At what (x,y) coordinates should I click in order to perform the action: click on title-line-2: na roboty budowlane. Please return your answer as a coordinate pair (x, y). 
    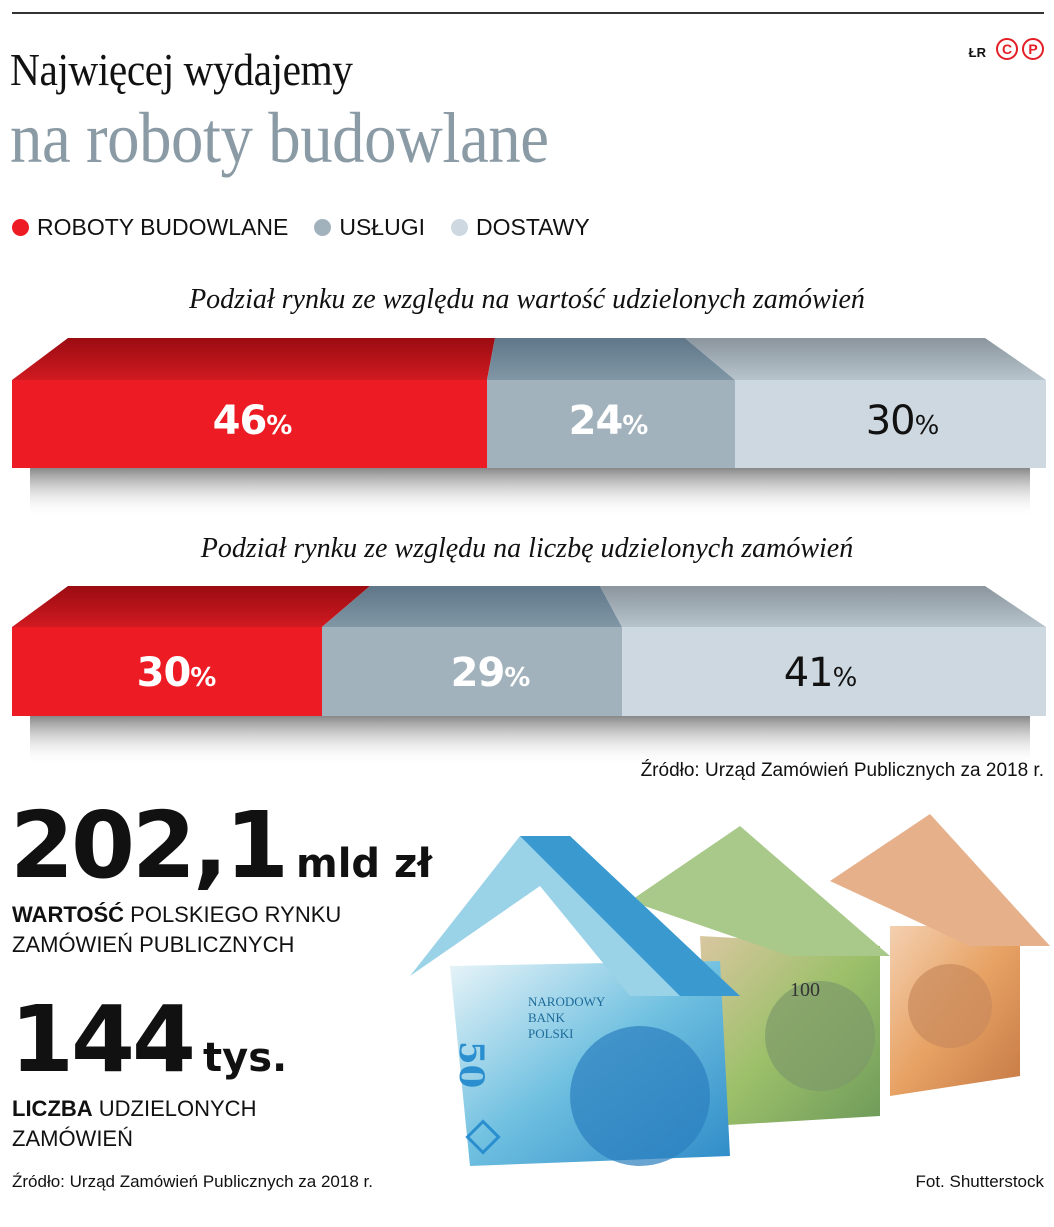
    Looking at the image, I should click on (279, 138).